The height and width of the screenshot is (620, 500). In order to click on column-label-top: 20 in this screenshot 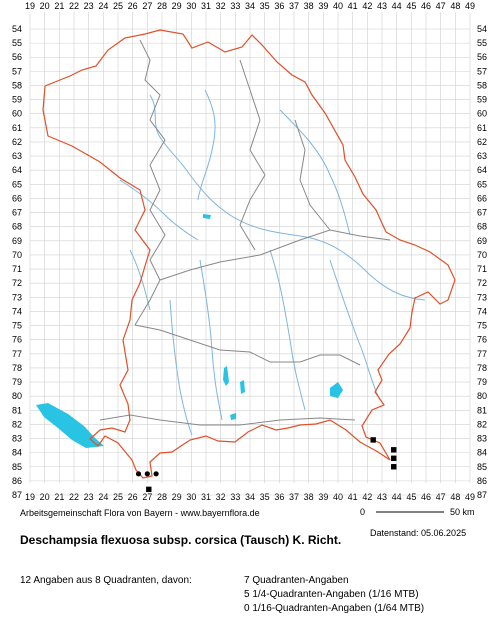, I will do `click(45, 6)`.